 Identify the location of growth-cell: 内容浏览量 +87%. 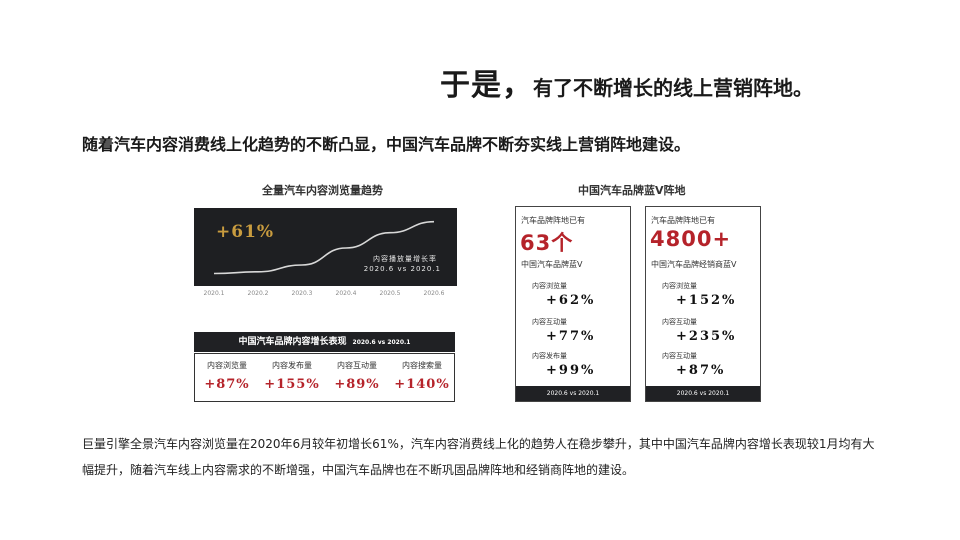
(227, 376).